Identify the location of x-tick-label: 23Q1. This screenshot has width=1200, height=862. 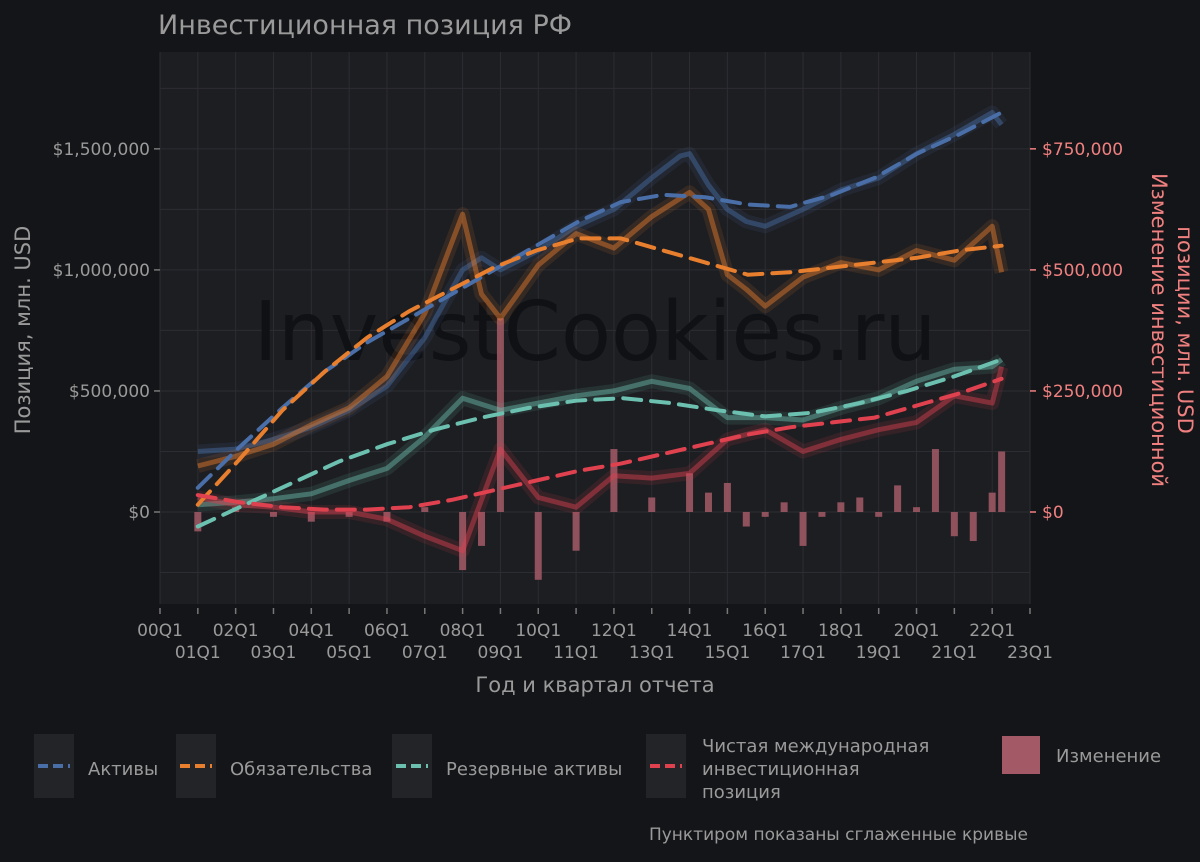
(1030, 653).